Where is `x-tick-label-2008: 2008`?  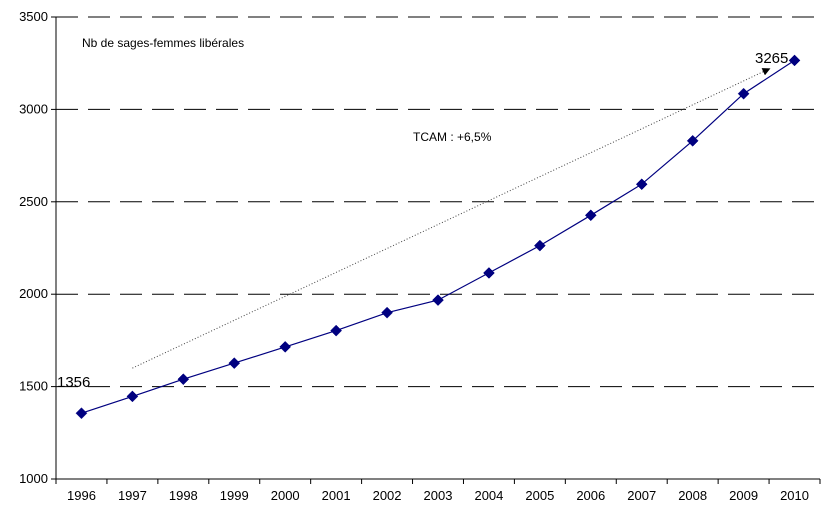
x-tick-label-2008: 2008 is located at coordinates (692, 495).